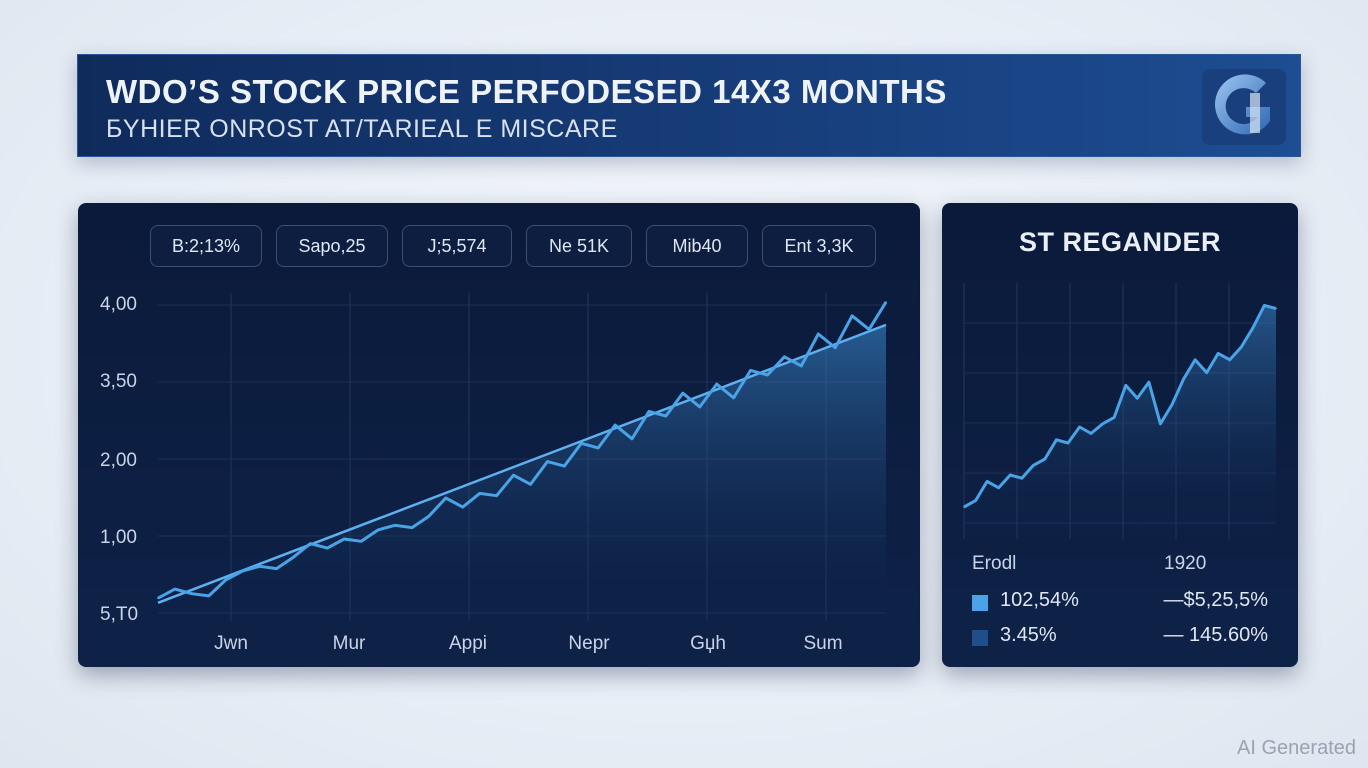 Image resolution: width=1368 pixels, height=768 pixels. I want to click on side-area-chart, so click(1120, 411).